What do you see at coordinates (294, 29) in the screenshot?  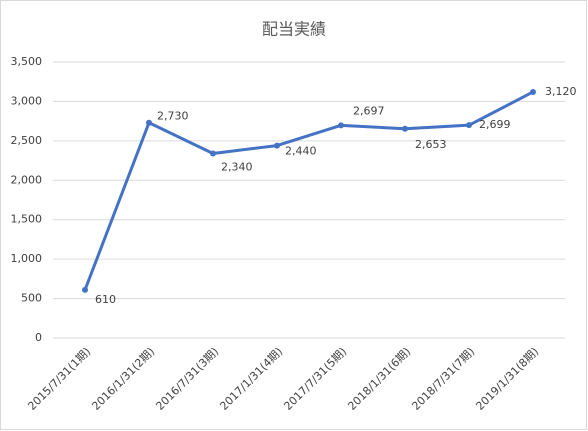 I see `chart-title: 配当実績` at bounding box center [294, 29].